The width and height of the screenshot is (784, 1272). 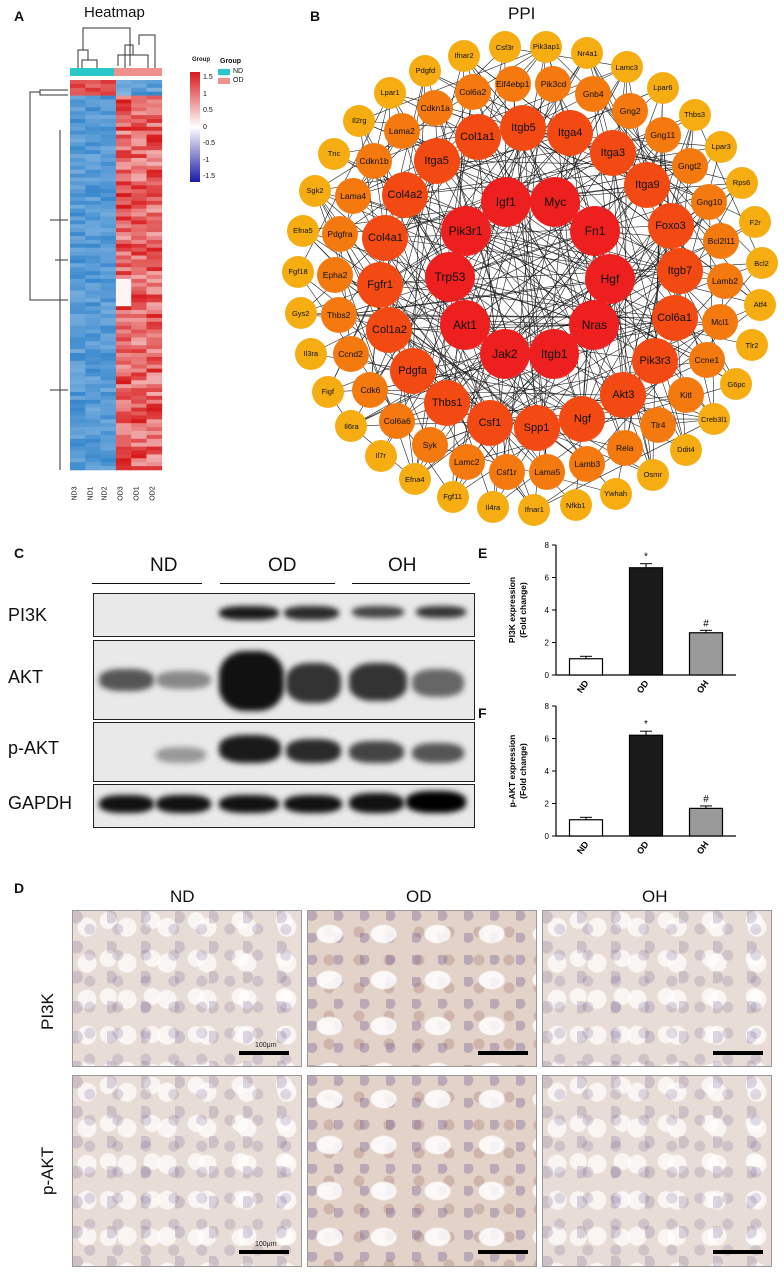 I want to click on ppi-node: Thbs1, so click(x=447, y=403).